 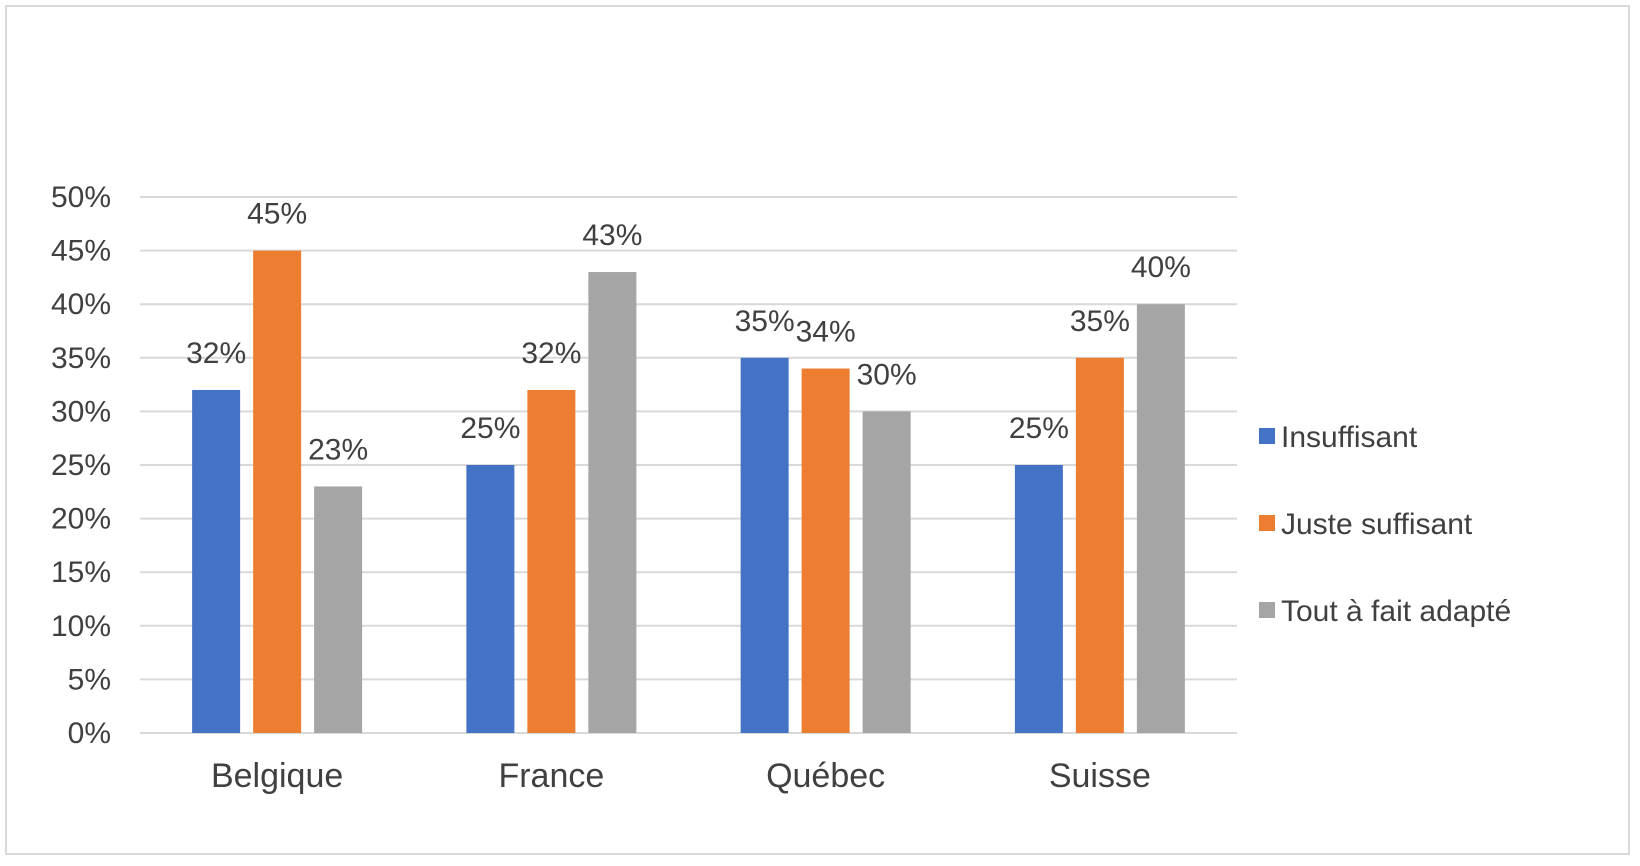 I want to click on y-tick-label: 25%, so click(x=81, y=465).